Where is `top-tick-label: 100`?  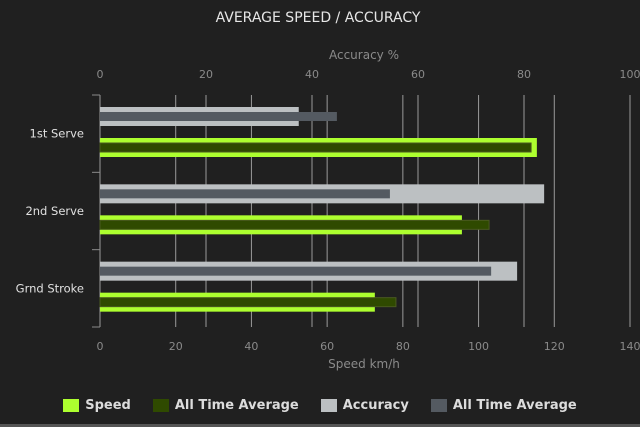
top-tick-label: 100 is located at coordinates (630, 74).